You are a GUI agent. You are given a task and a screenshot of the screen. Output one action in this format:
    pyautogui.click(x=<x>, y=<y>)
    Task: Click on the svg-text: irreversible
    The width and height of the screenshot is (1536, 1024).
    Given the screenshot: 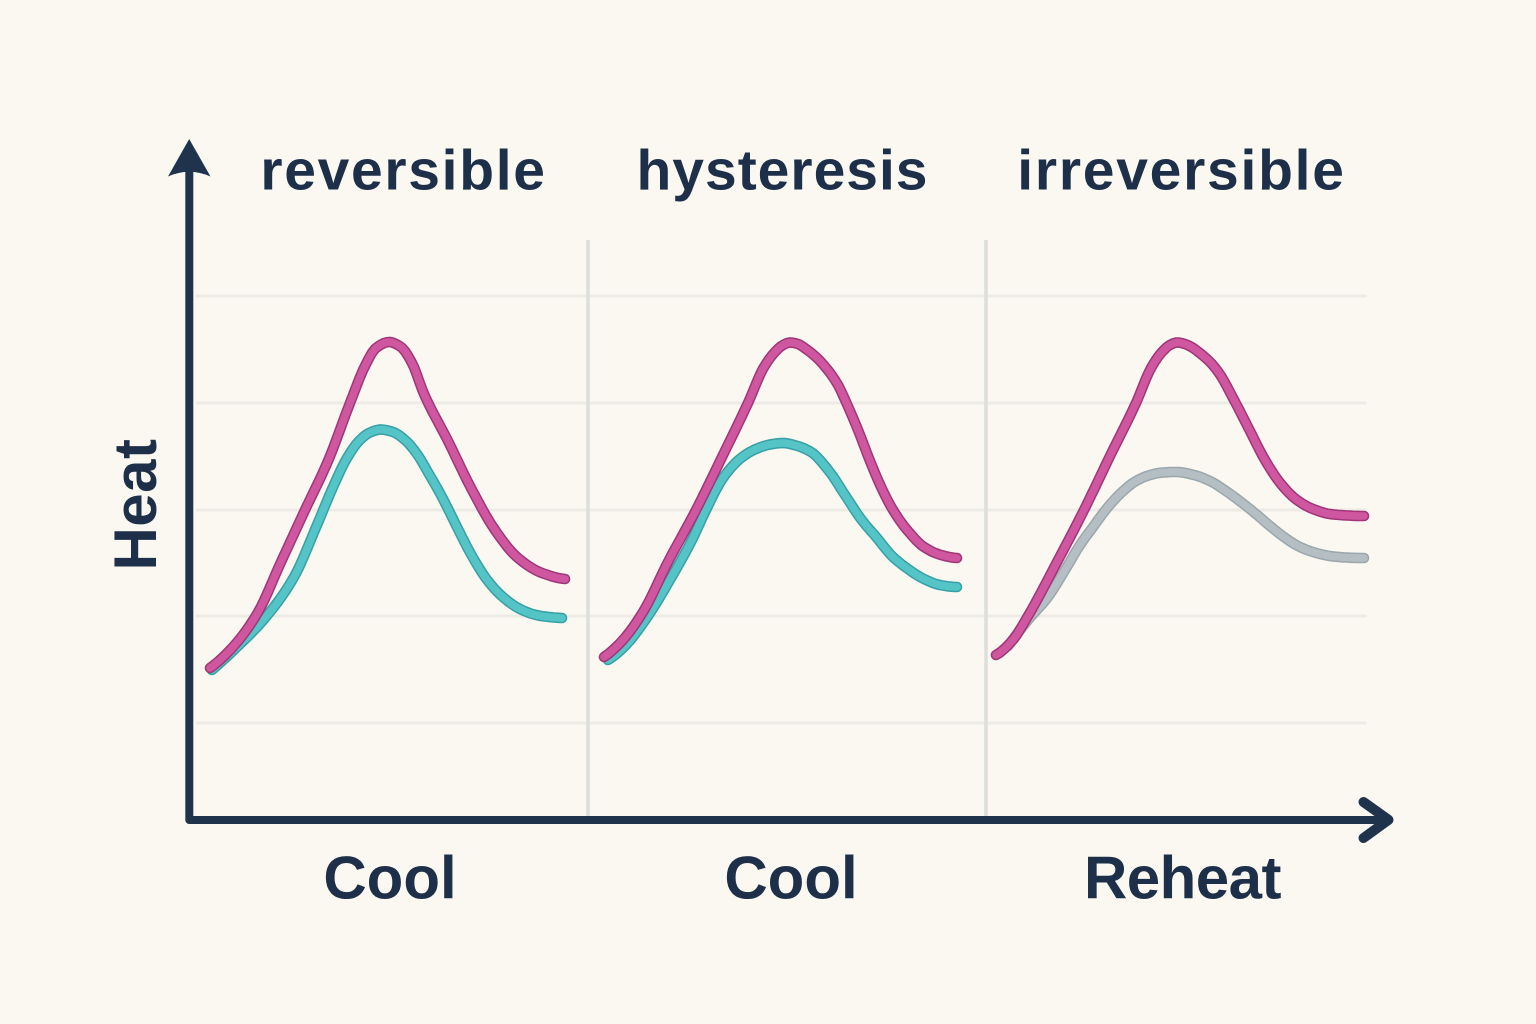 What is the action you would take?
    pyautogui.click(x=1181, y=171)
    